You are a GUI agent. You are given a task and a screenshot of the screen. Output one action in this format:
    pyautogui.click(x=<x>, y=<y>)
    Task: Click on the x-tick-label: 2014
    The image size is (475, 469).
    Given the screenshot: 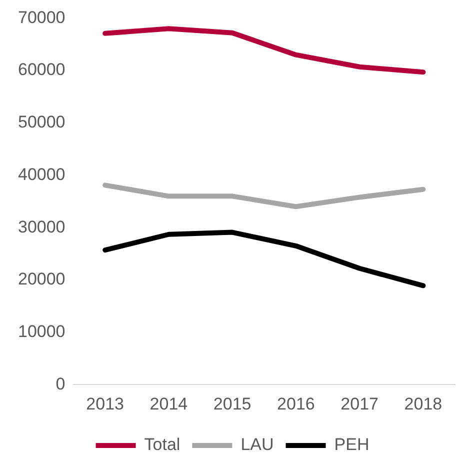 What is the action you would take?
    pyautogui.click(x=169, y=404)
    